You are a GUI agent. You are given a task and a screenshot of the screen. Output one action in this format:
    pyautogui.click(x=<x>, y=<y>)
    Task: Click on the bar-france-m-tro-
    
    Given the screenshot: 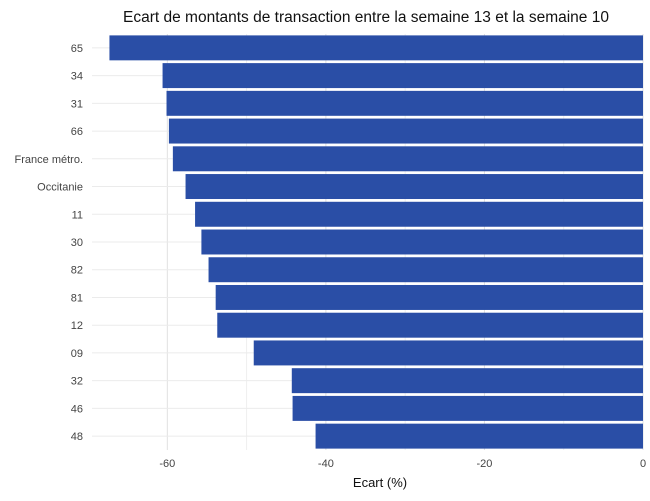 What is the action you would take?
    pyautogui.click(x=407, y=159)
    